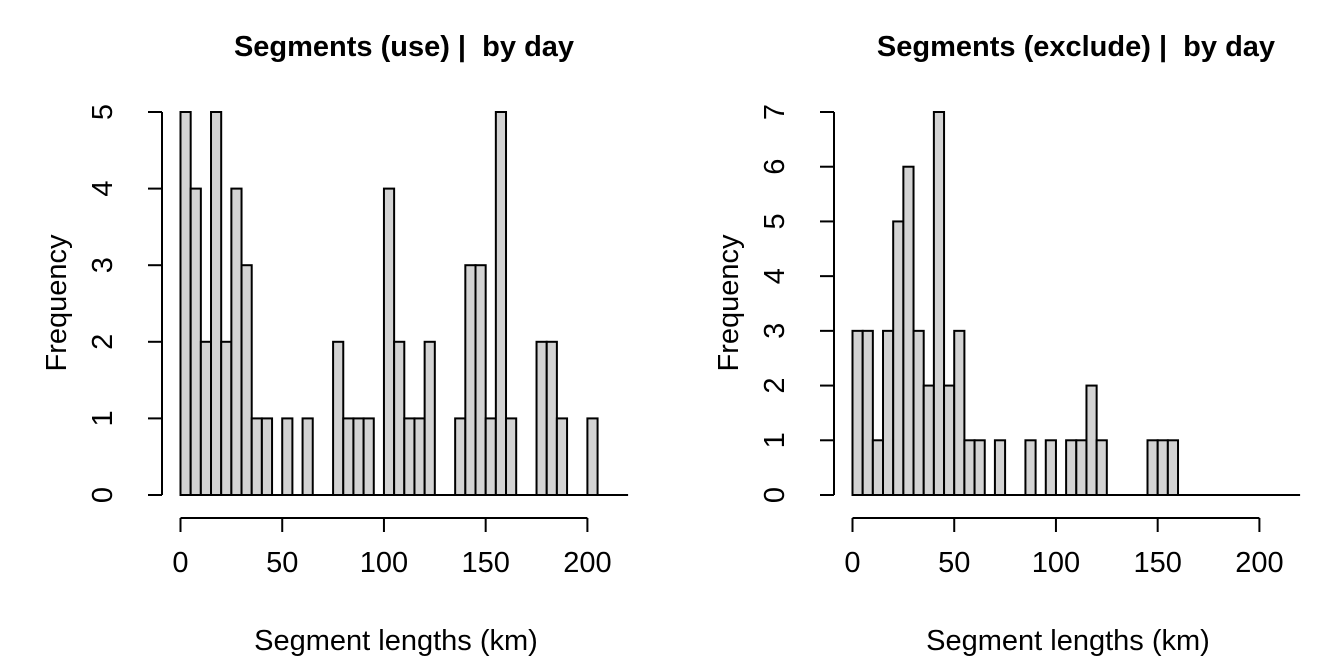 This screenshot has height=672, width=1344. Describe the element at coordinates (775, 112) in the screenshot. I see `y-axis-tick-label: 7` at that location.